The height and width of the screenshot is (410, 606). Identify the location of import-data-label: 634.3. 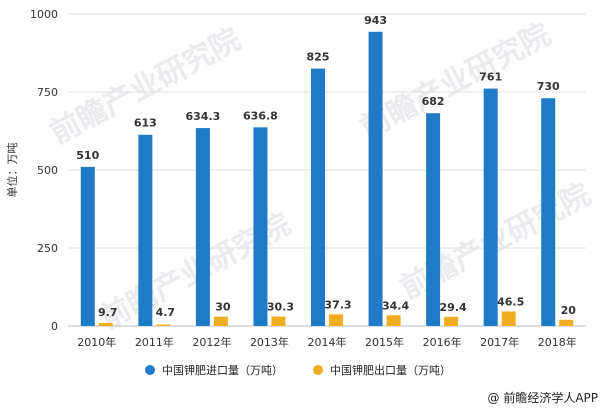
(202, 116).